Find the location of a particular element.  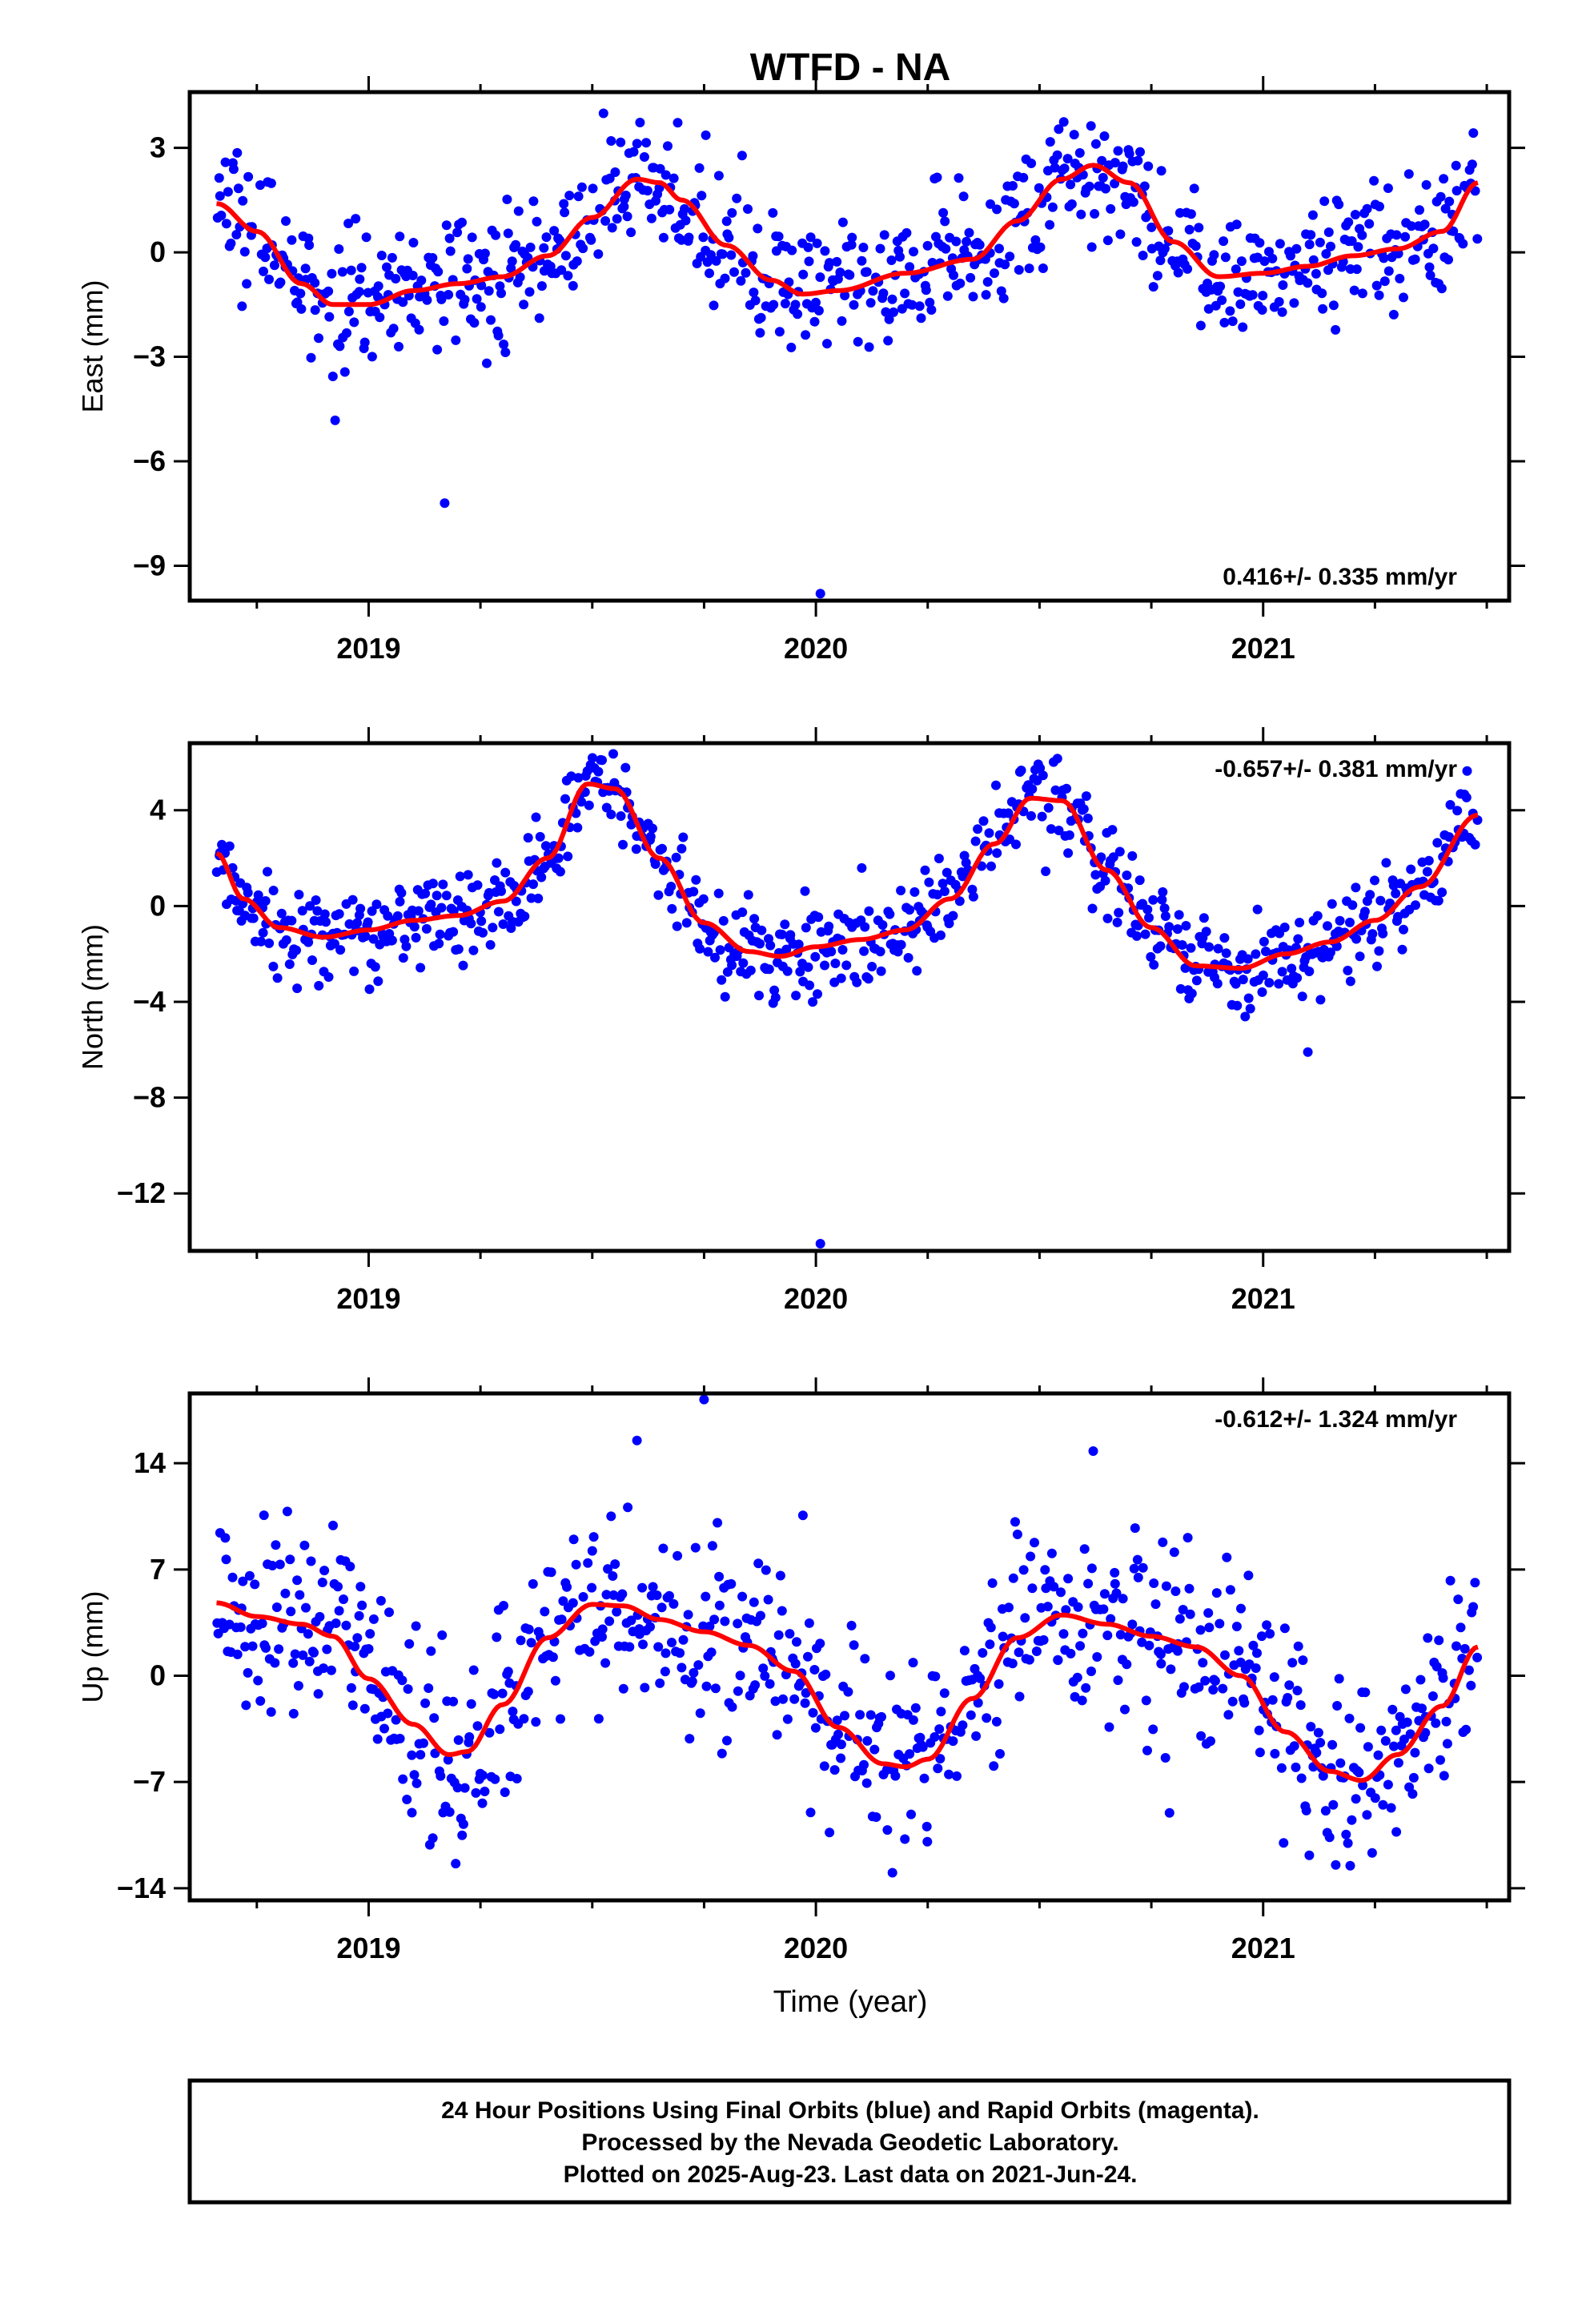

north-rate-label: -0.657+/- 0.381 mm/yr is located at coordinates (1336, 769).